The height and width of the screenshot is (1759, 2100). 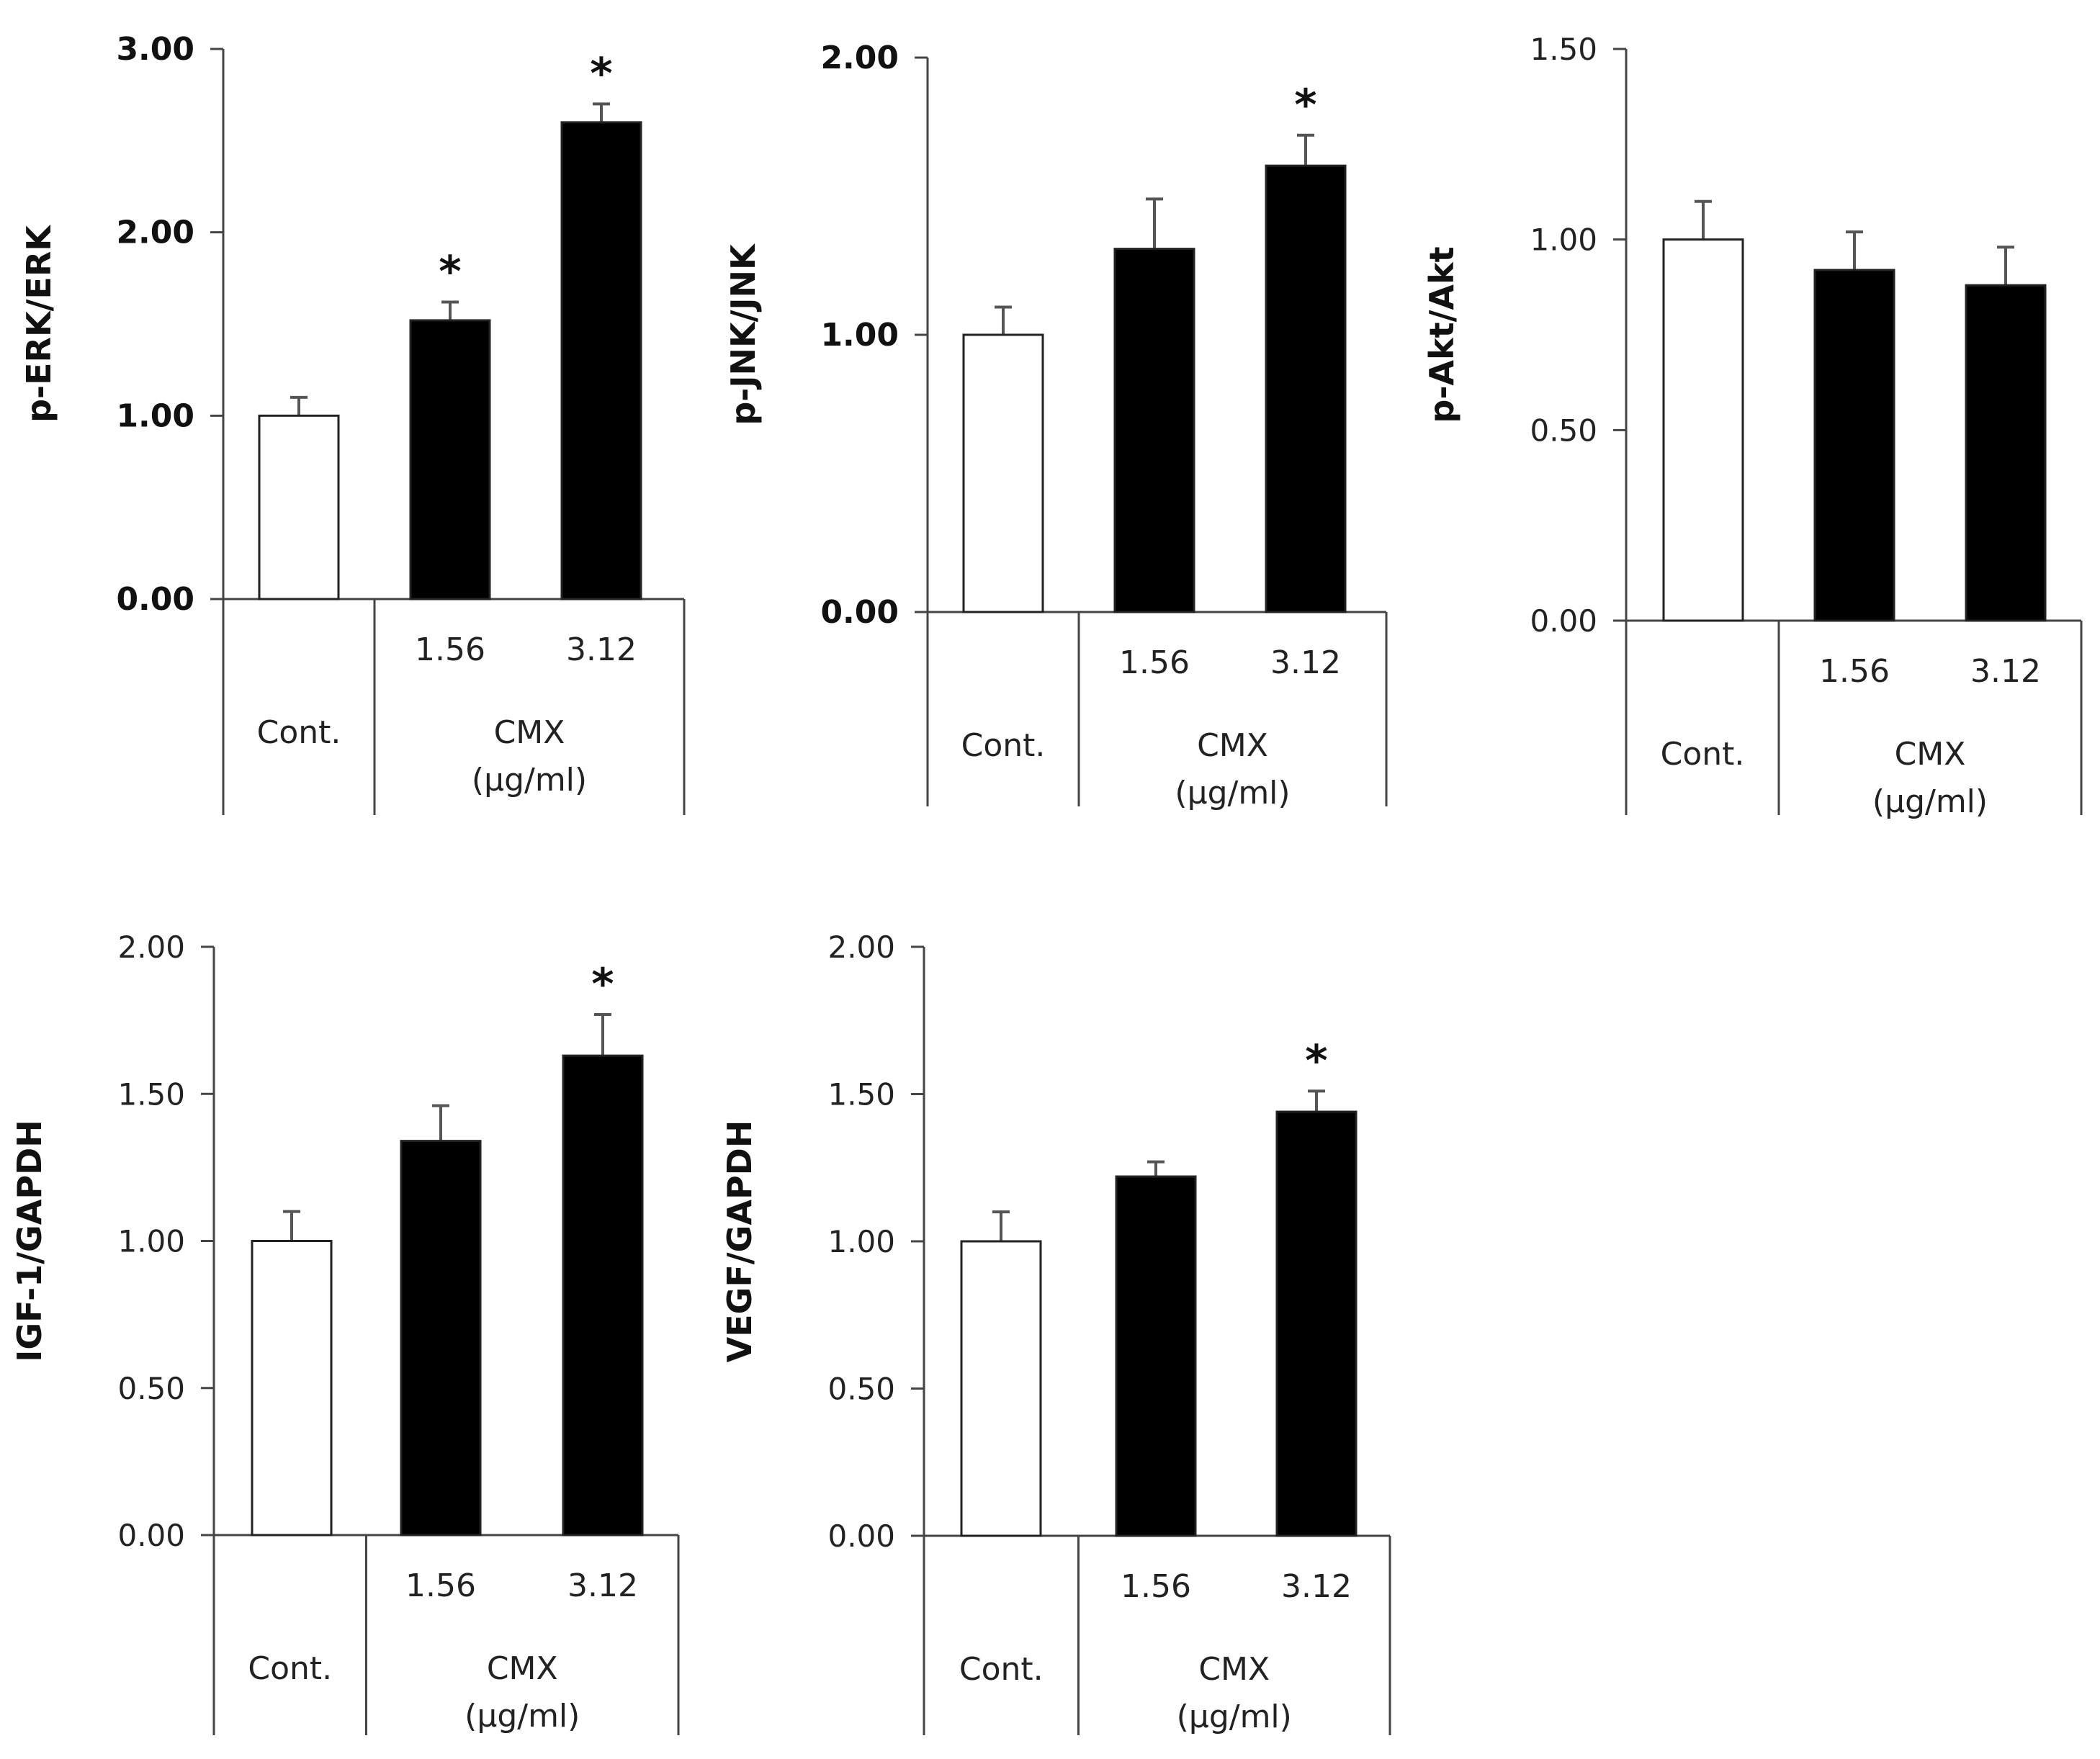 I want to click on y-axis-label: p-ERK/ERK, so click(x=38, y=323).